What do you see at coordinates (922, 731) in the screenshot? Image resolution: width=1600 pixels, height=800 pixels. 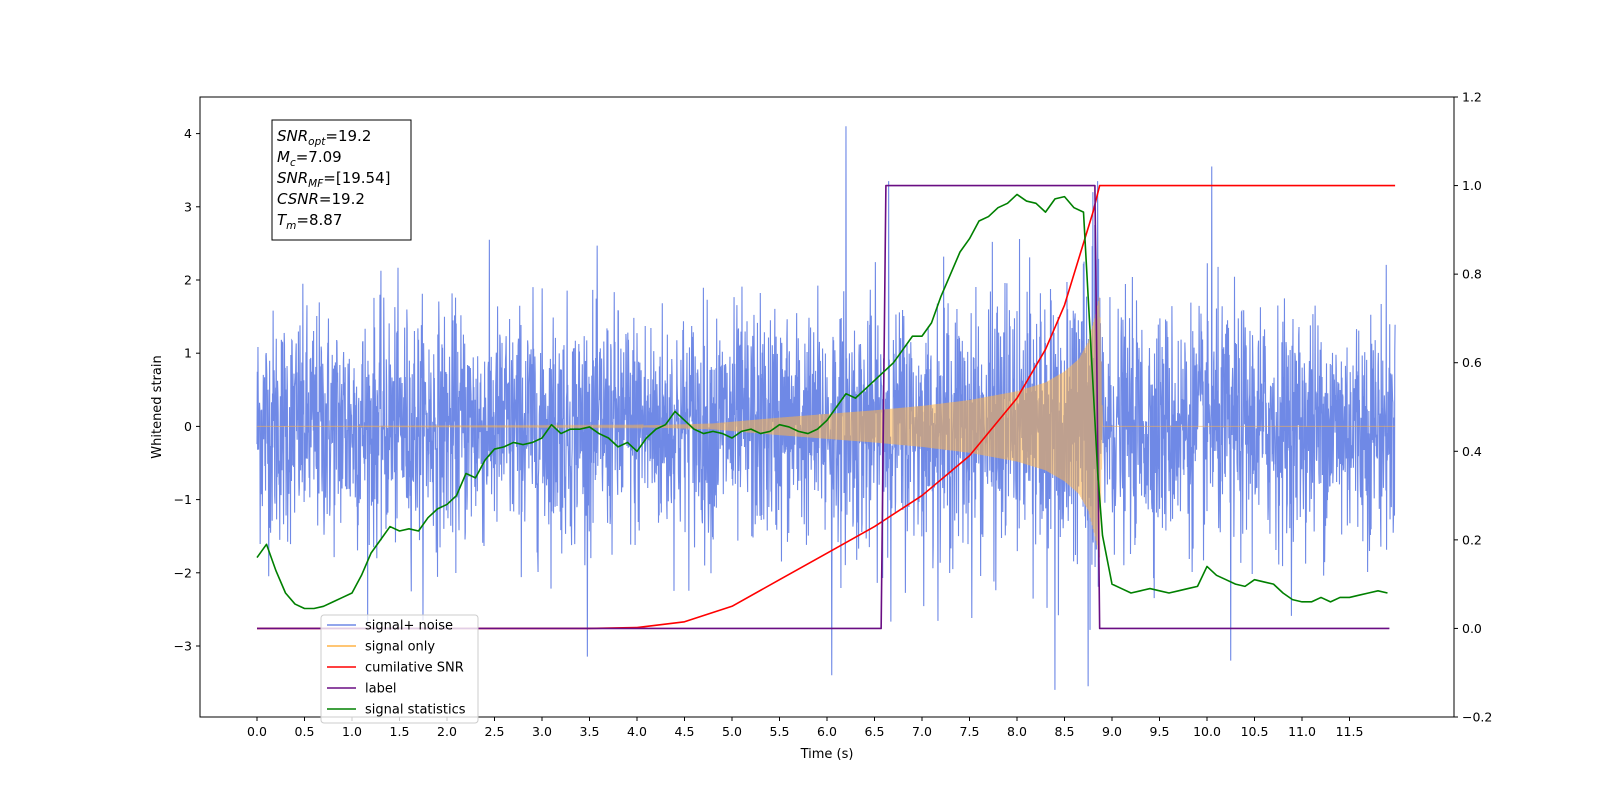 I see `x-tick-label: 7.0` at bounding box center [922, 731].